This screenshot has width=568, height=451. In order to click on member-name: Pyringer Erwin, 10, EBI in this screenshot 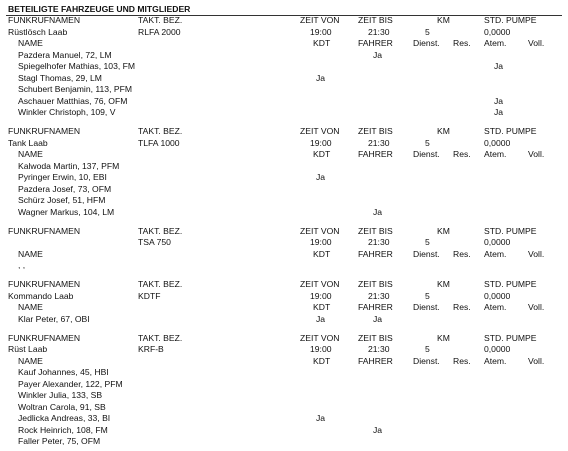, I will do `click(62, 177)`.